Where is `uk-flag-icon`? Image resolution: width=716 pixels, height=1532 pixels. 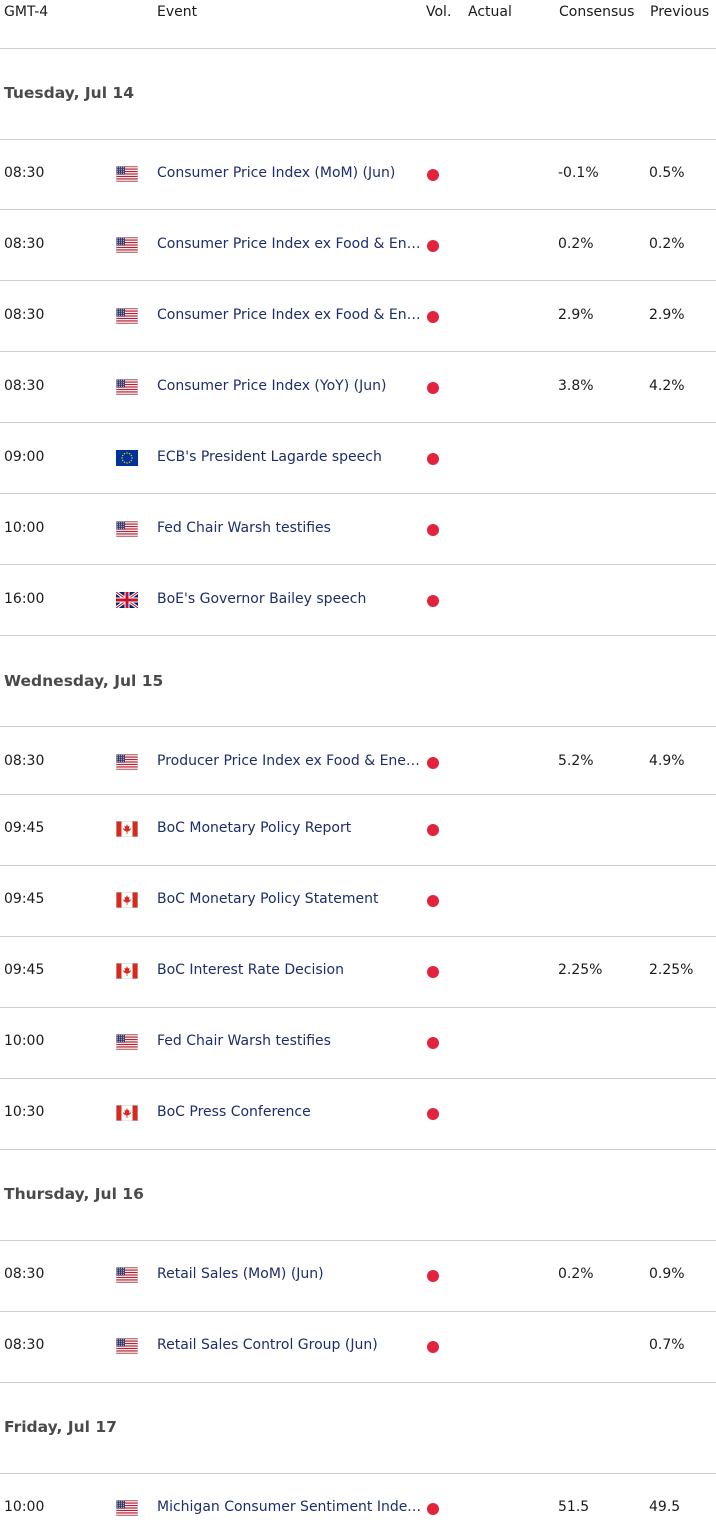 uk-flag-icon is located at coordinates (127, 600).